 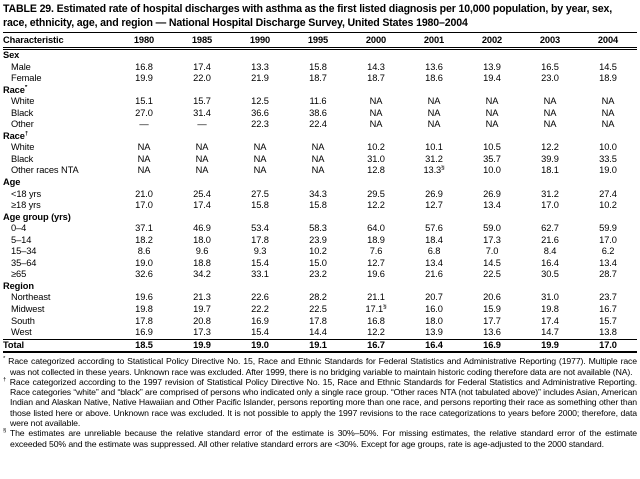 I want to click on cell-value: 14.7, so click(x=550, y=332).